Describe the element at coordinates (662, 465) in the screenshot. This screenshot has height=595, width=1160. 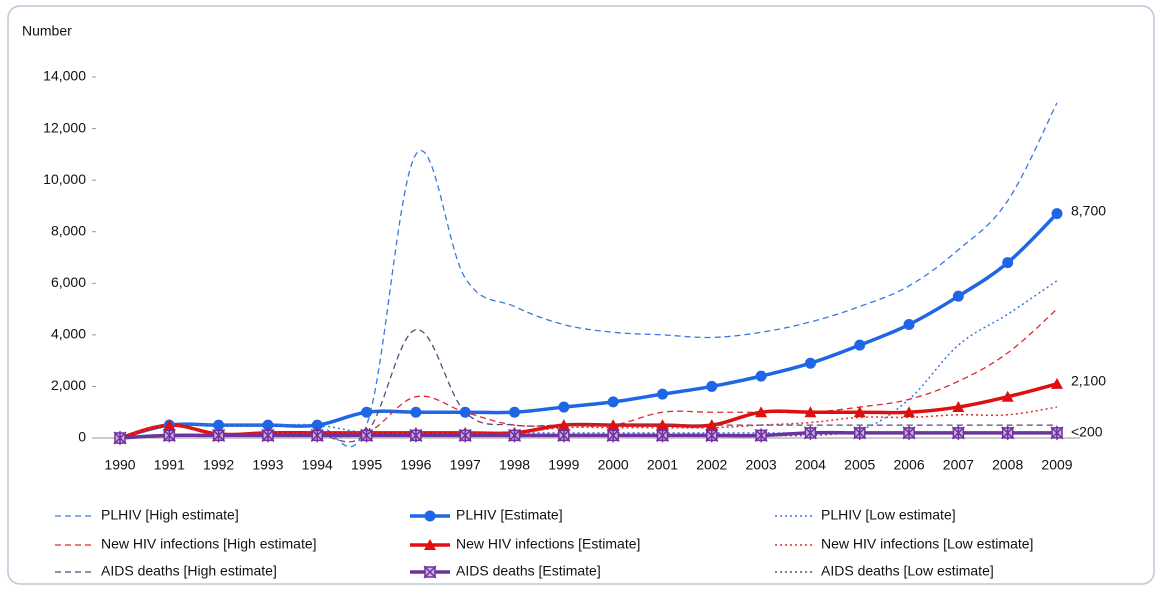
I see `x-tick-label: 2001` at that location.